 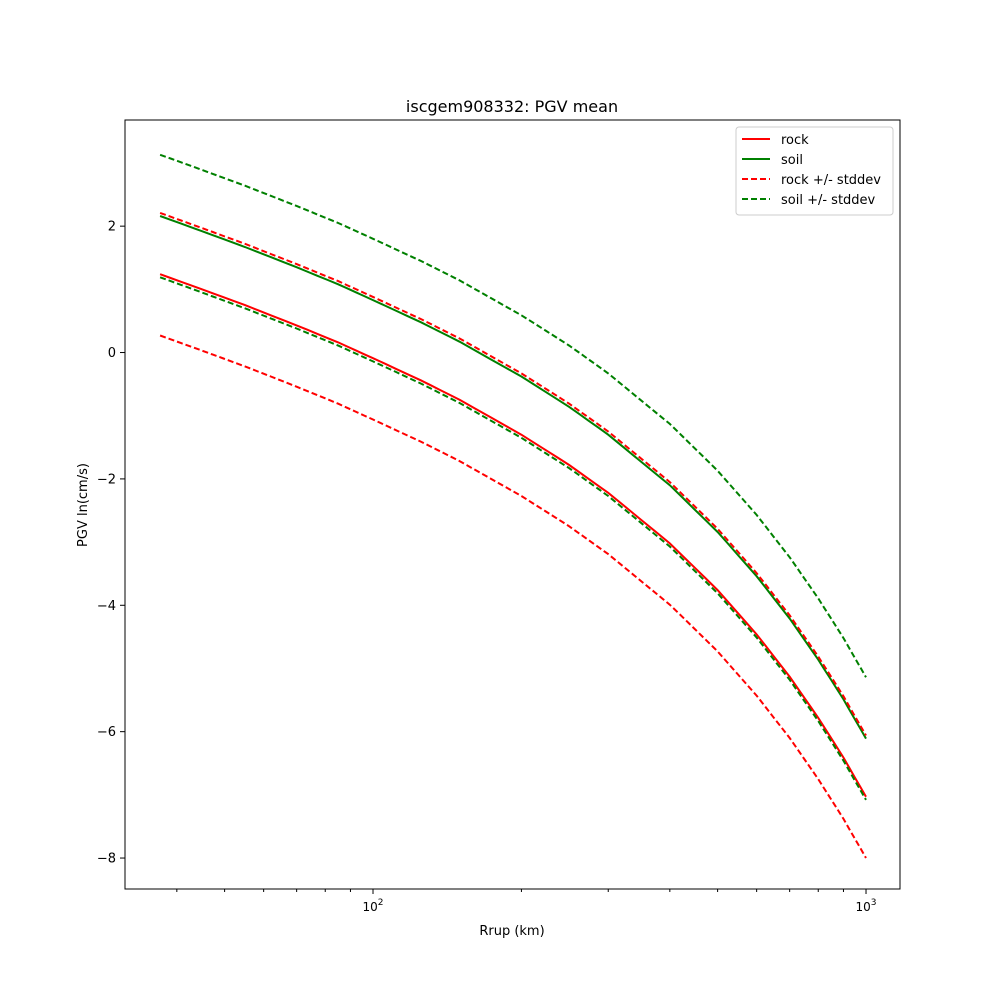 What do you see at coordinates (828, 200) in the screenshot?
I see `legend-label: soil +/- stddev` at bounding box center [828, 200].